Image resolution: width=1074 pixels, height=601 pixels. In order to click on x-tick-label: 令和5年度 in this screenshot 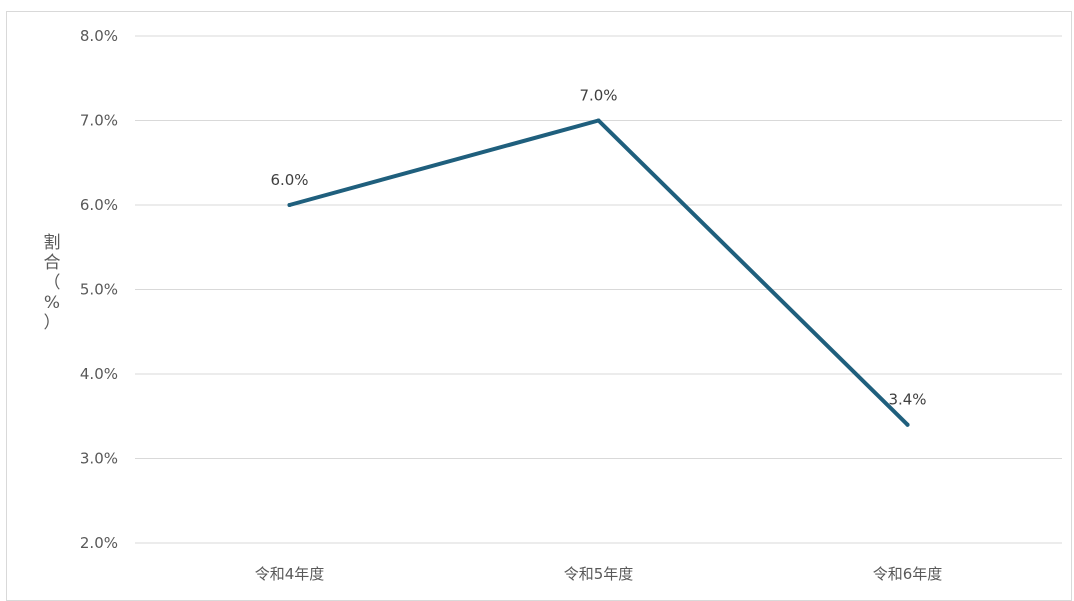, I will do `click(599, 574)`.